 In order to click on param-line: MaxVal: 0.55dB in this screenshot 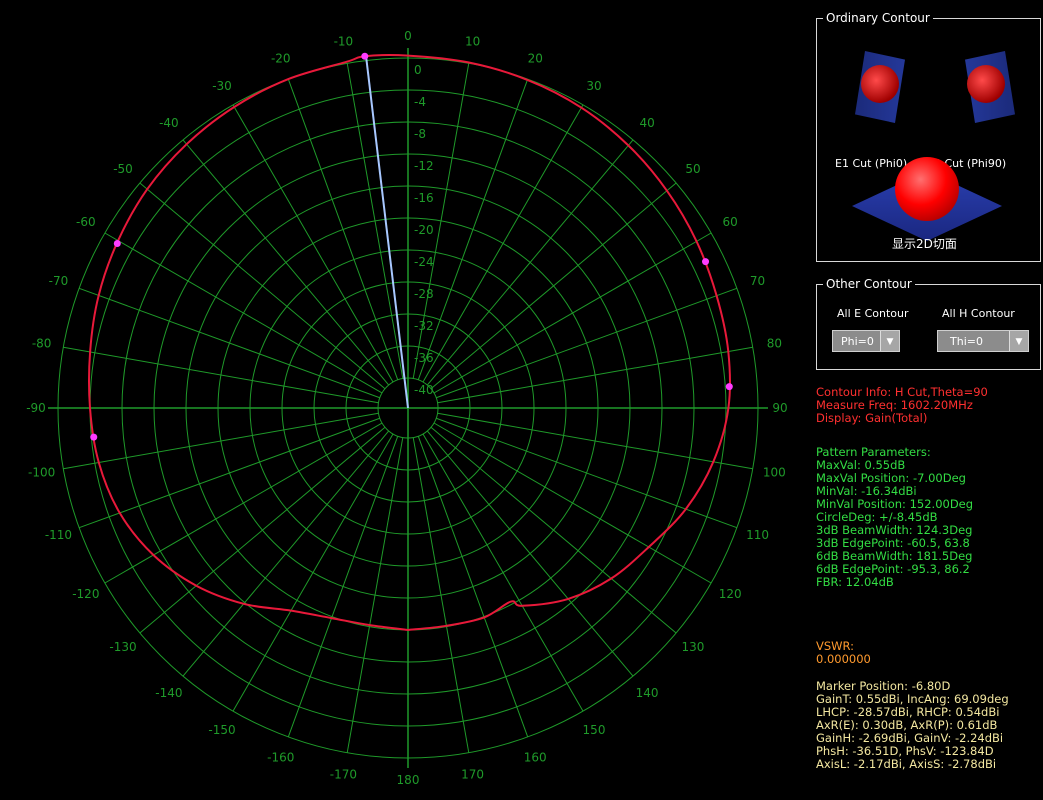, I will do `click(861, 465)`.